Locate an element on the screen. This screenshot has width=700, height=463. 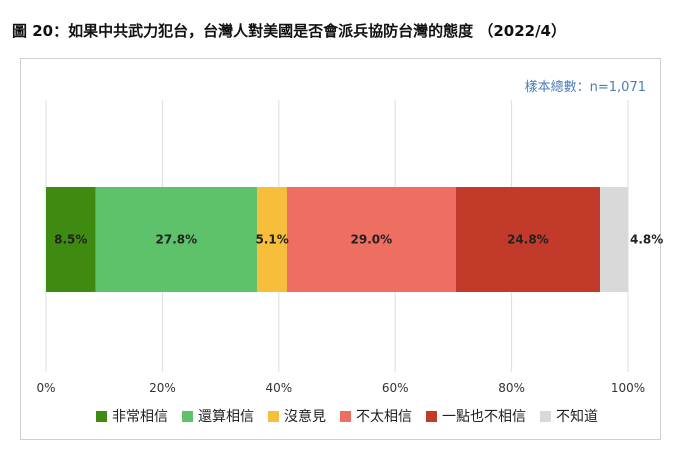
legend-label: 不太相信 is located at coordinates (384, 417).